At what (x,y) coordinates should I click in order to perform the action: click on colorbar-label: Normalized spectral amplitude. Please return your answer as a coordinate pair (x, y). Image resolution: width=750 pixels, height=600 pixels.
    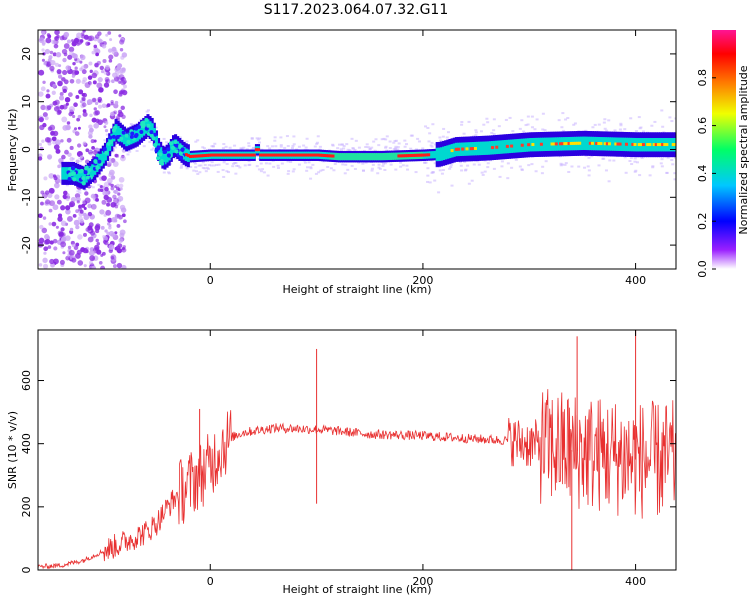
    Looking at the image, I should click on (743, 149).